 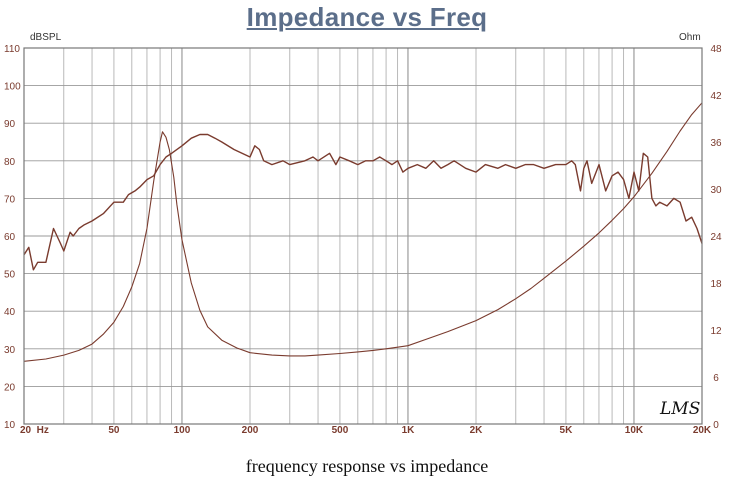 What do you see at coordinates (634, 430) in the screenshot?
I see `x-tick-label: 10K` at bounding box center [634, 430].